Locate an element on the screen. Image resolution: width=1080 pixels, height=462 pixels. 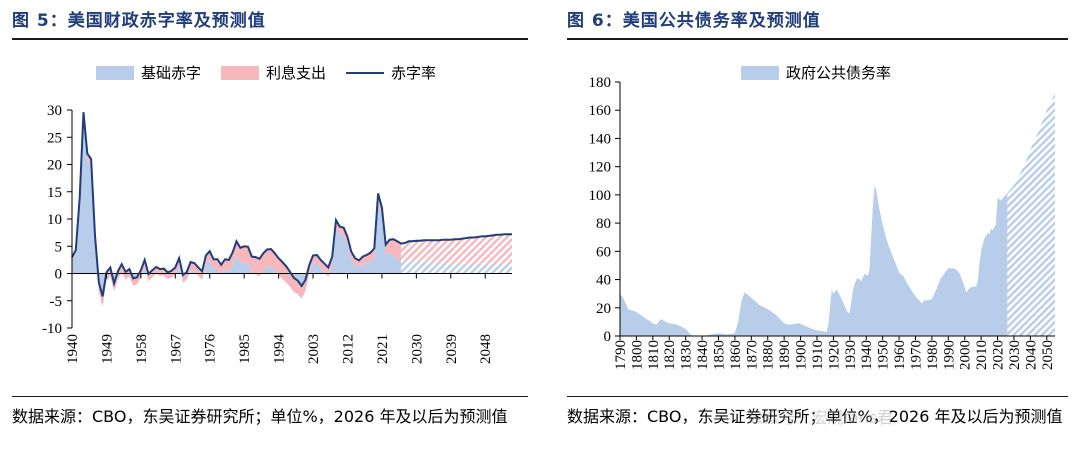
x-tick-label: 1960 is located at coordinates (900, 355).